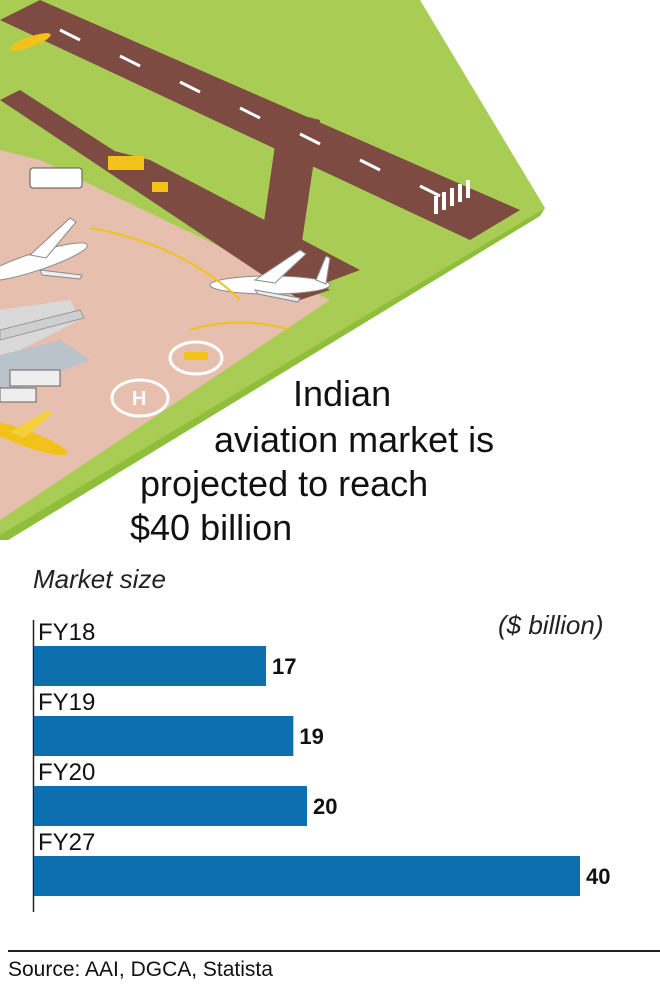 Image resolution: width=660 pixels, height=984 pixels. Describe the element at coordinates (307, 876) in the screenshot. I see `bar-fy27` at that location.